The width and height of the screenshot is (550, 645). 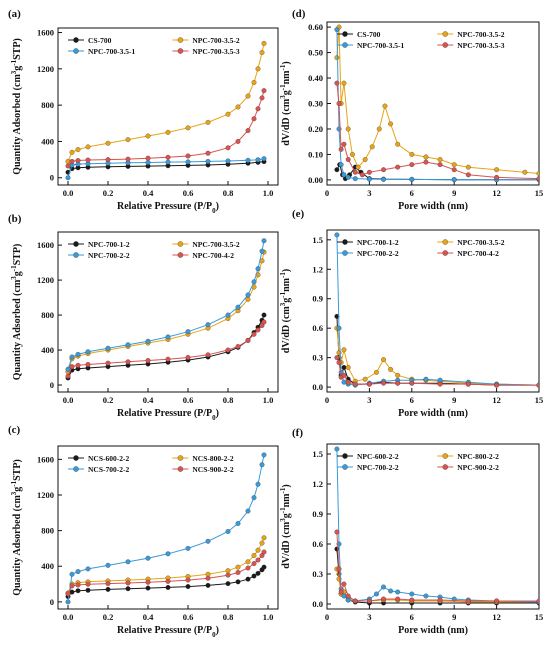 I want to click on series-NPC-700-3.5-2, so click(x=166, y=102).